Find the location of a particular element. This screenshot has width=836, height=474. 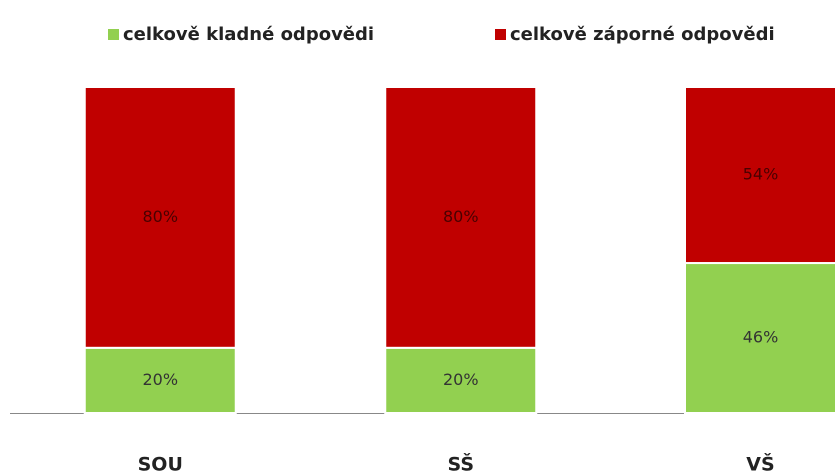

legend-label: celkově záporné odpovědi is located at coordinates (642, 34).